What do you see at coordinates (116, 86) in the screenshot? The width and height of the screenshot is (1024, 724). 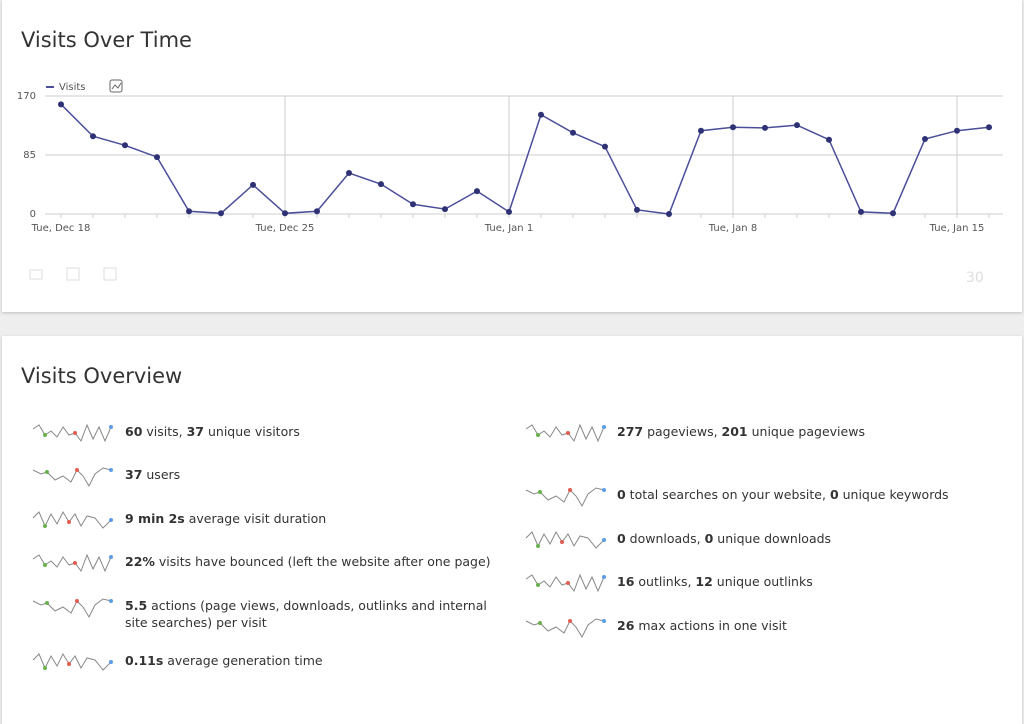 I see `chart-type-icon` at bounding box center [116, 86].